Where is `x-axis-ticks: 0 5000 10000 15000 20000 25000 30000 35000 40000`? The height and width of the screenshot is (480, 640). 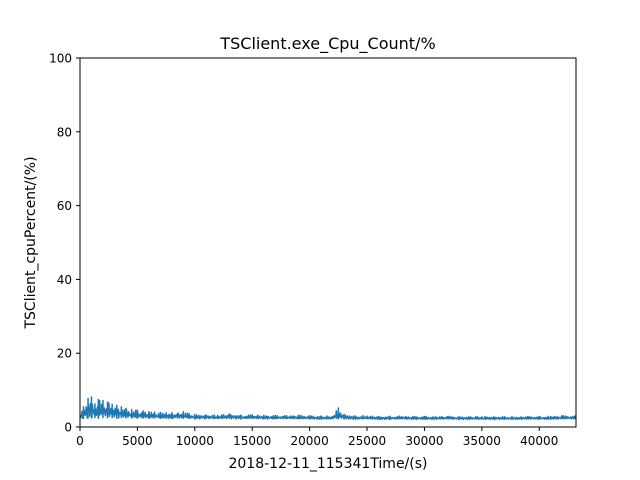 x-axis-ticks: 0 5000 10000 15000 20000 25000 30000 35000 40000 is located at coordinates (317, 437).